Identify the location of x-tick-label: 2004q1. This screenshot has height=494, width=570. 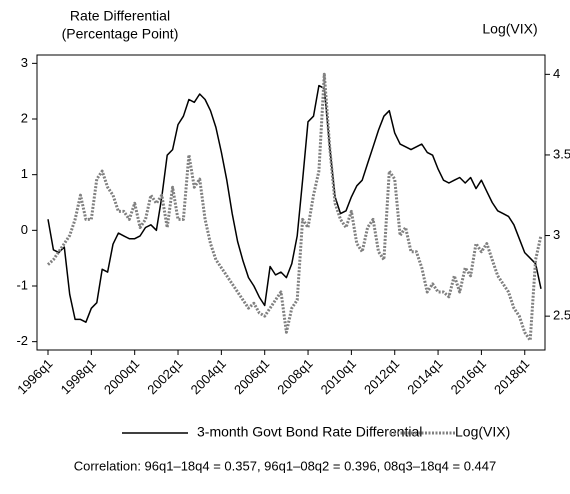
(208, 376).